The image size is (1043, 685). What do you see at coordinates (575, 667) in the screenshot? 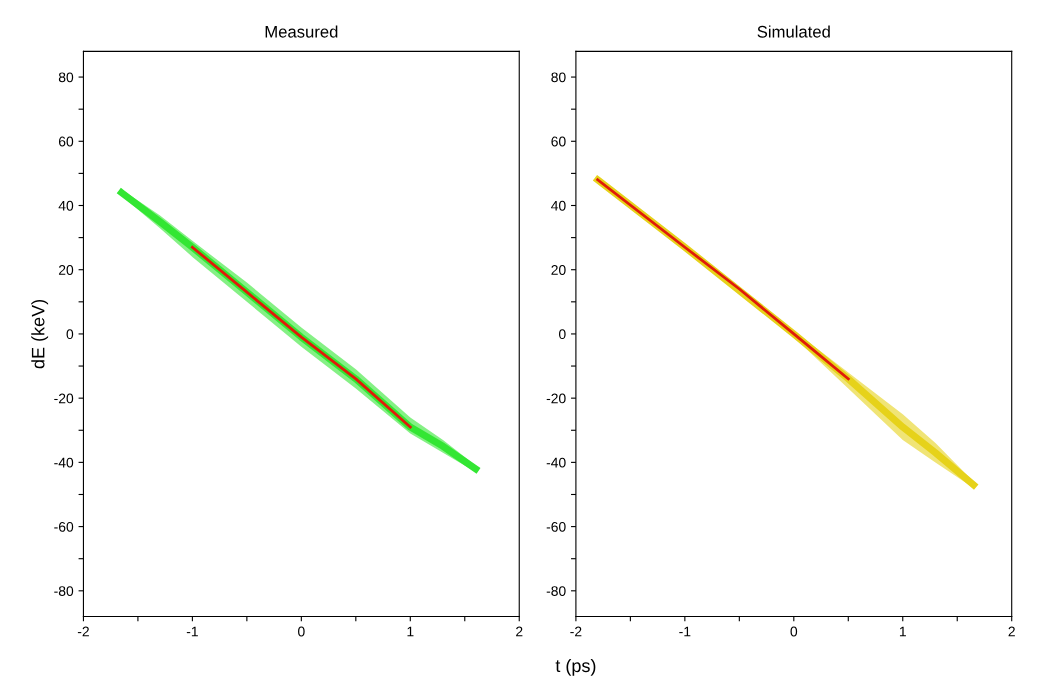
I see `x-axis-title: t (ps)` at bounding box center [575, 667].